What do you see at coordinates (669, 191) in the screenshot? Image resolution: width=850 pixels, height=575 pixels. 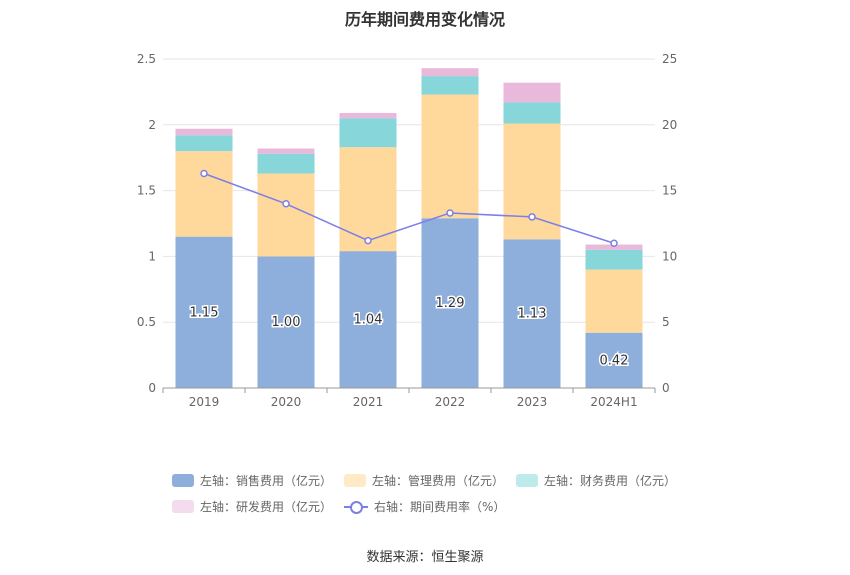 I see `right-axis-tick-label: 15` at bounding box center [669, 191].